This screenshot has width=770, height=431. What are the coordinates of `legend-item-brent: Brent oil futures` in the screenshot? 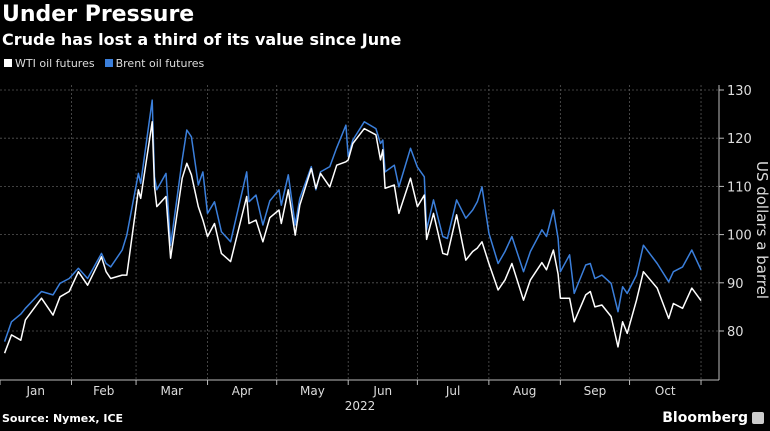 It's located at (154, 63).